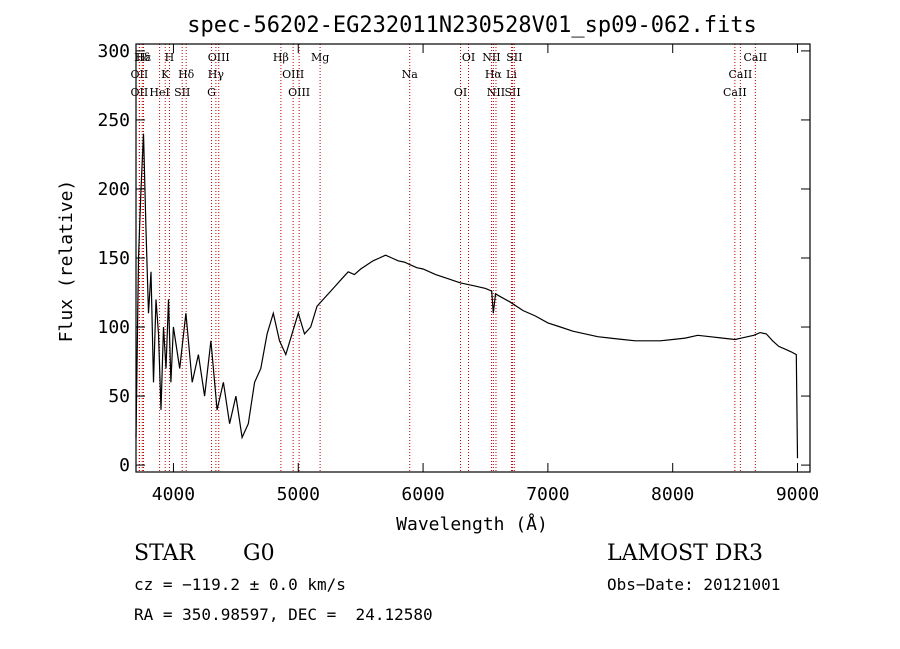 This screenshot has width=900, height=649. I want to click on y-tick-label: 0, so click(124, 465).